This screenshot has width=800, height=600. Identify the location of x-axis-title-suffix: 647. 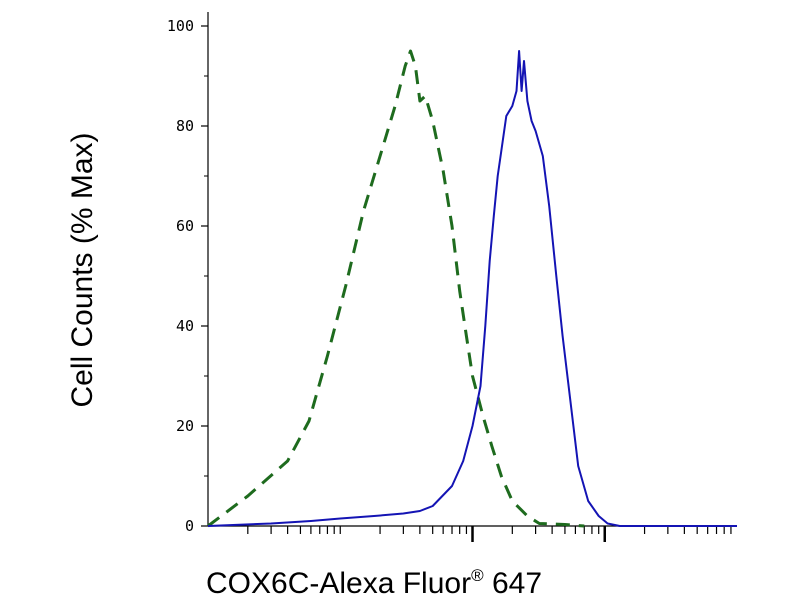
(513, 583).